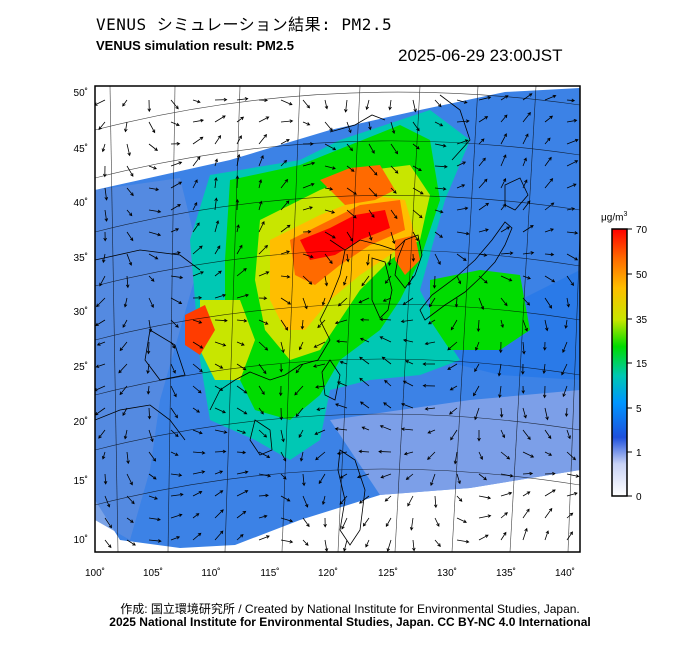 This screenshot has height=649, width=700. What do you see at coordinates (81, 149) in the screenshot?
I see `lat-label: 45˚` at bounding box center [81, 149].